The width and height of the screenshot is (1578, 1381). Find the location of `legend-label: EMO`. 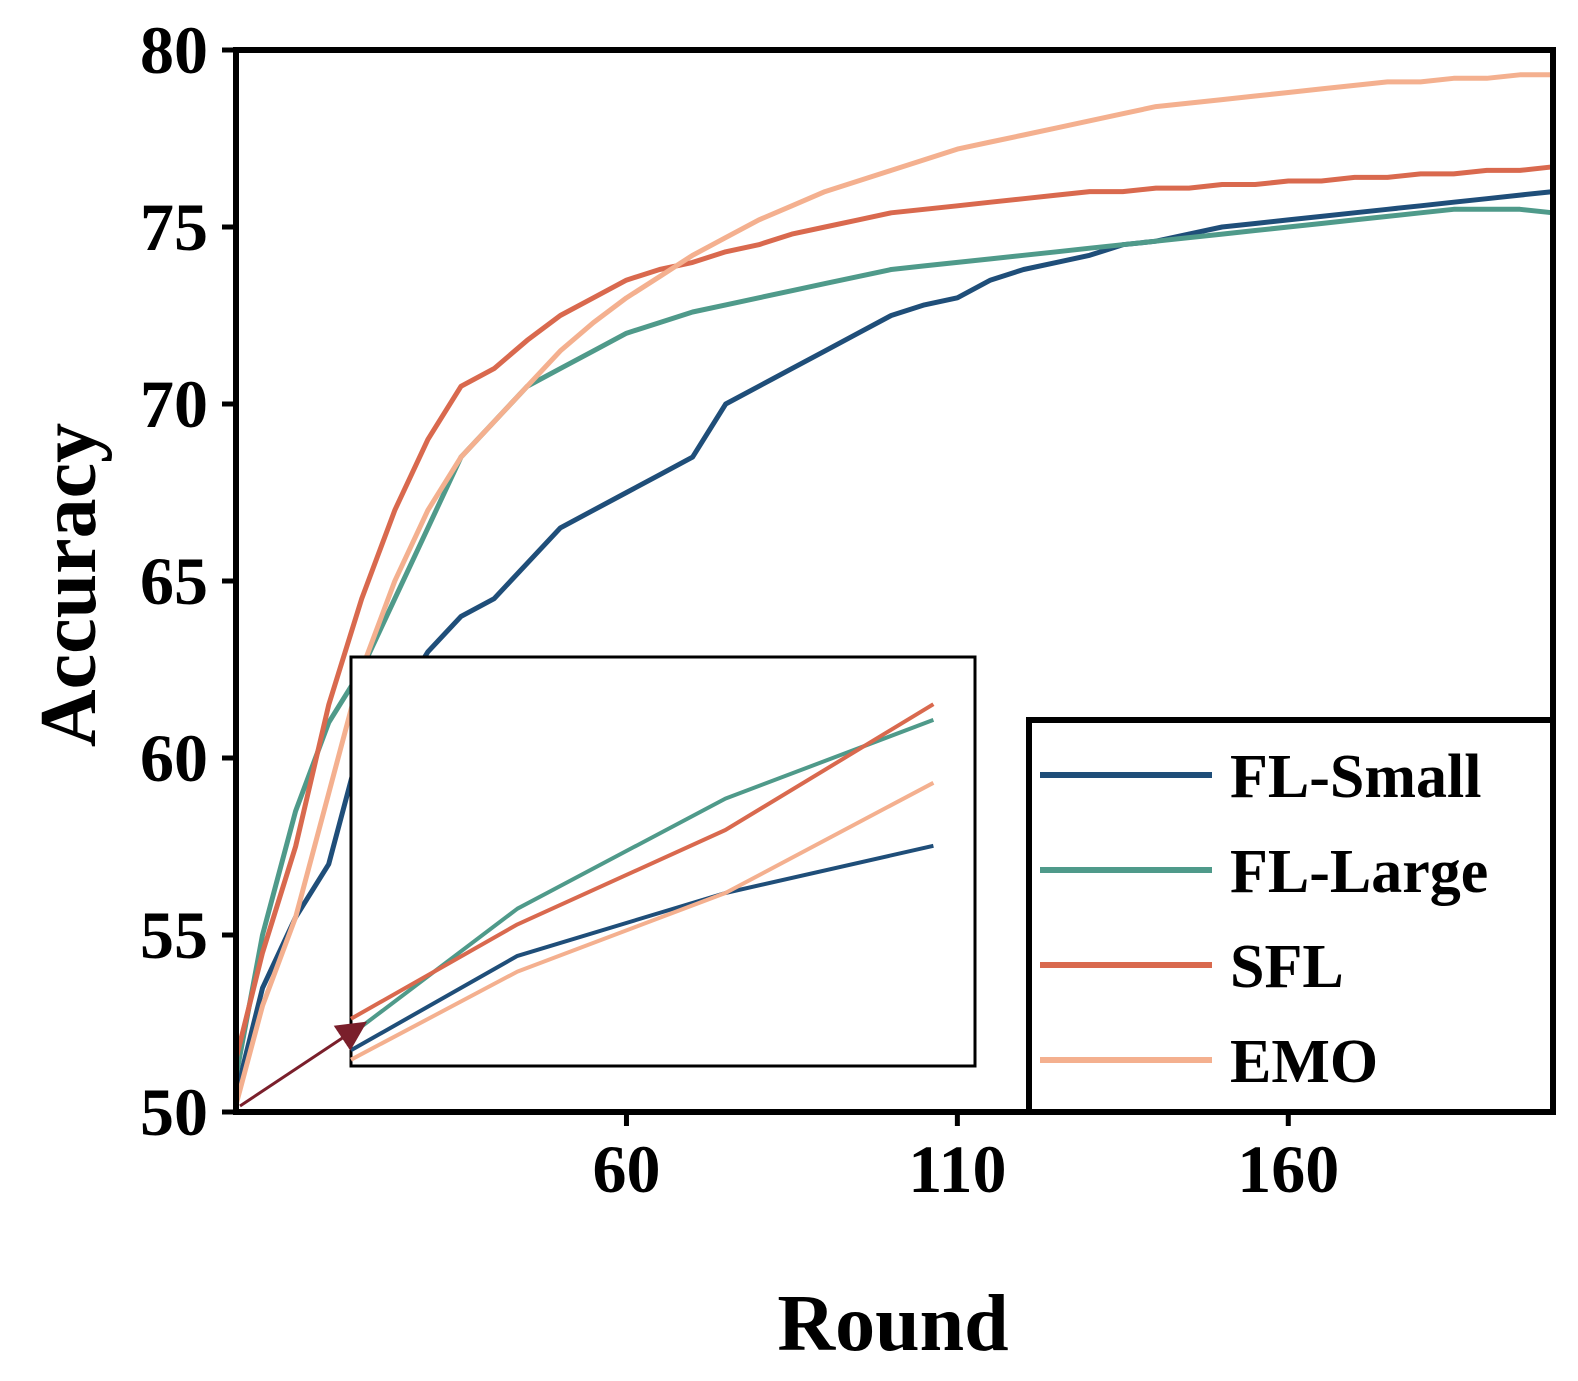

legend-label: EMO is located at coordinates (1304, 1062).